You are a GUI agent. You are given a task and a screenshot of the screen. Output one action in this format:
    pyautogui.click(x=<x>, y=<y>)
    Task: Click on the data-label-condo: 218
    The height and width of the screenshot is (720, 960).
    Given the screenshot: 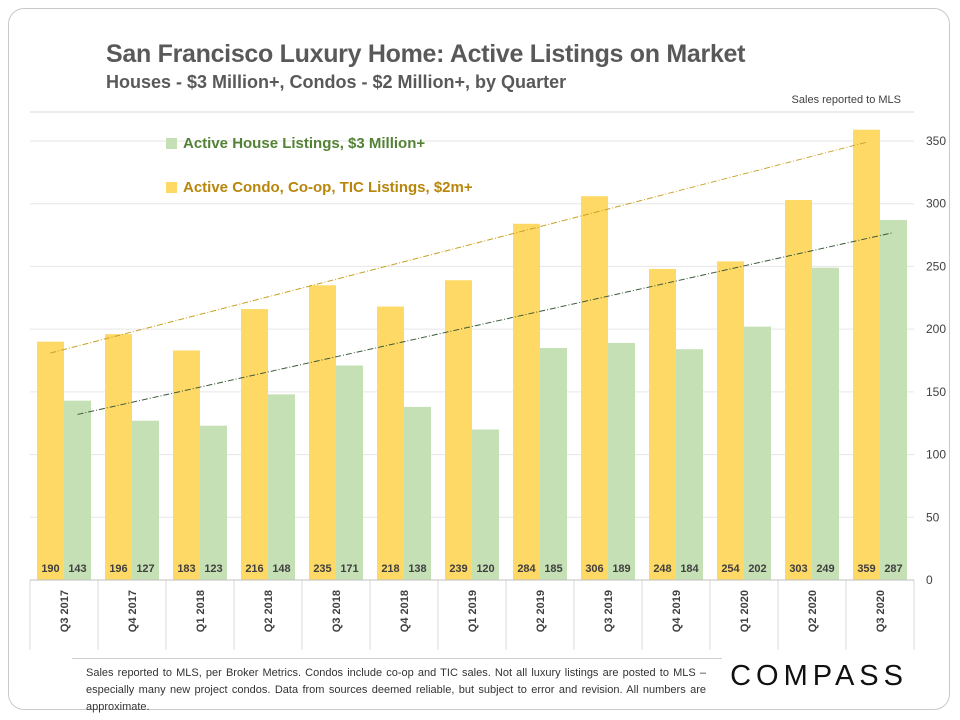 What is the action you would take?
    pyautogui.click(x=390, y=569)
    